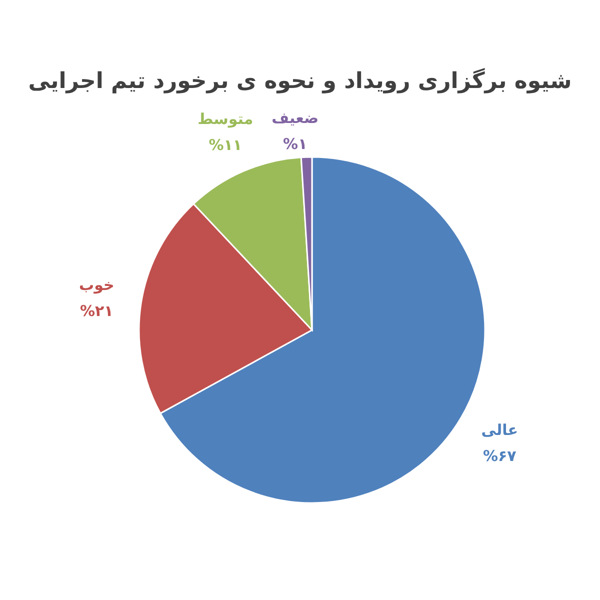 This screenshot has width=600, height=600. I want to click on slice-label: ضعیف, so click(295, 118).